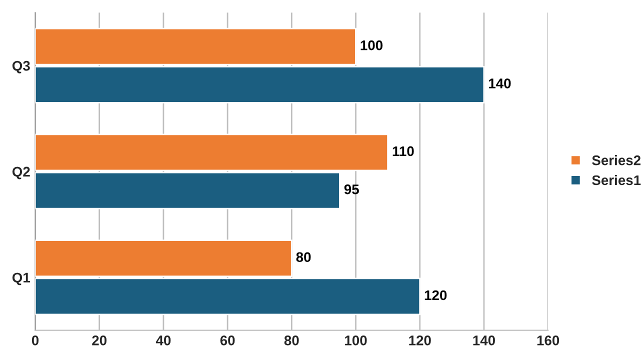 Image resolution: width=641 pixels, height=361 pixels. What do you see at coordinates (499, 83) in the screenshot?
I see `data-label: 140` at bounding box center [499, 83].